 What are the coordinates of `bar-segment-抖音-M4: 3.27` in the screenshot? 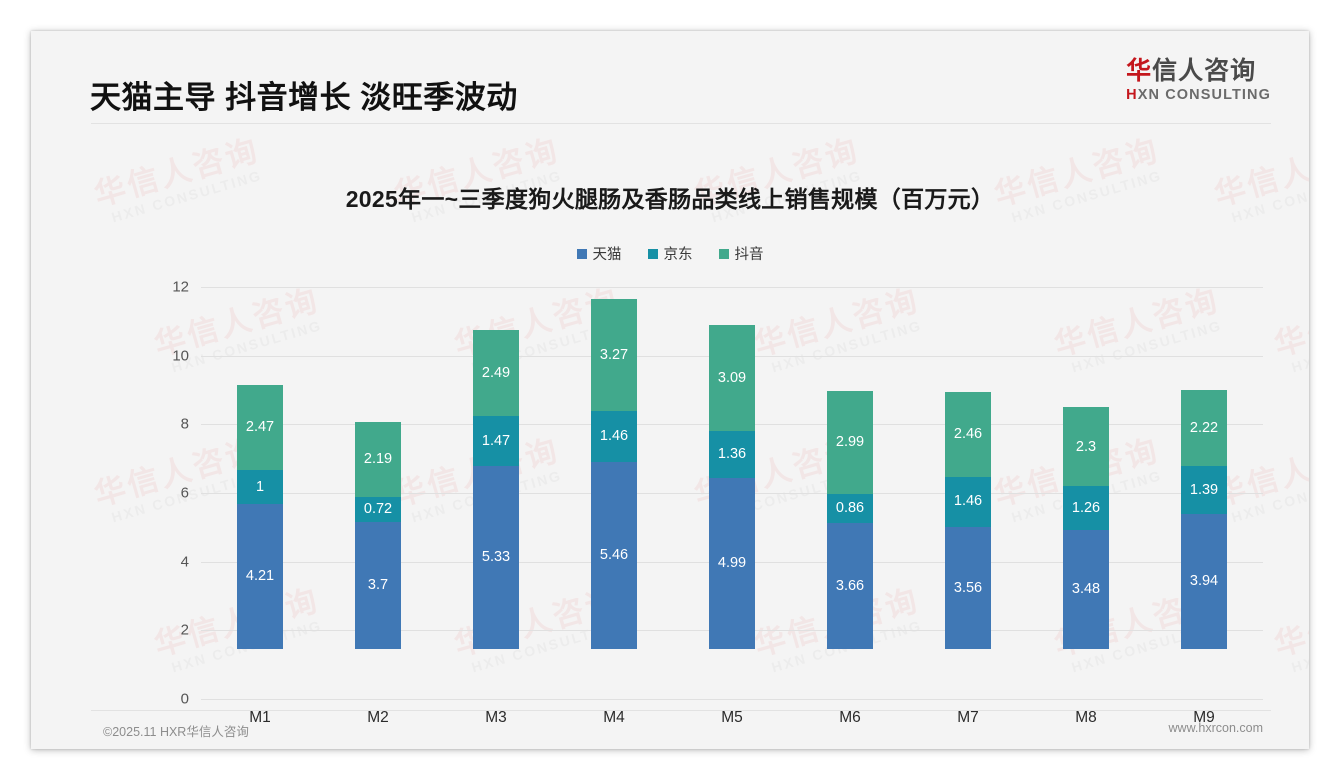 It's located at (614, 355).